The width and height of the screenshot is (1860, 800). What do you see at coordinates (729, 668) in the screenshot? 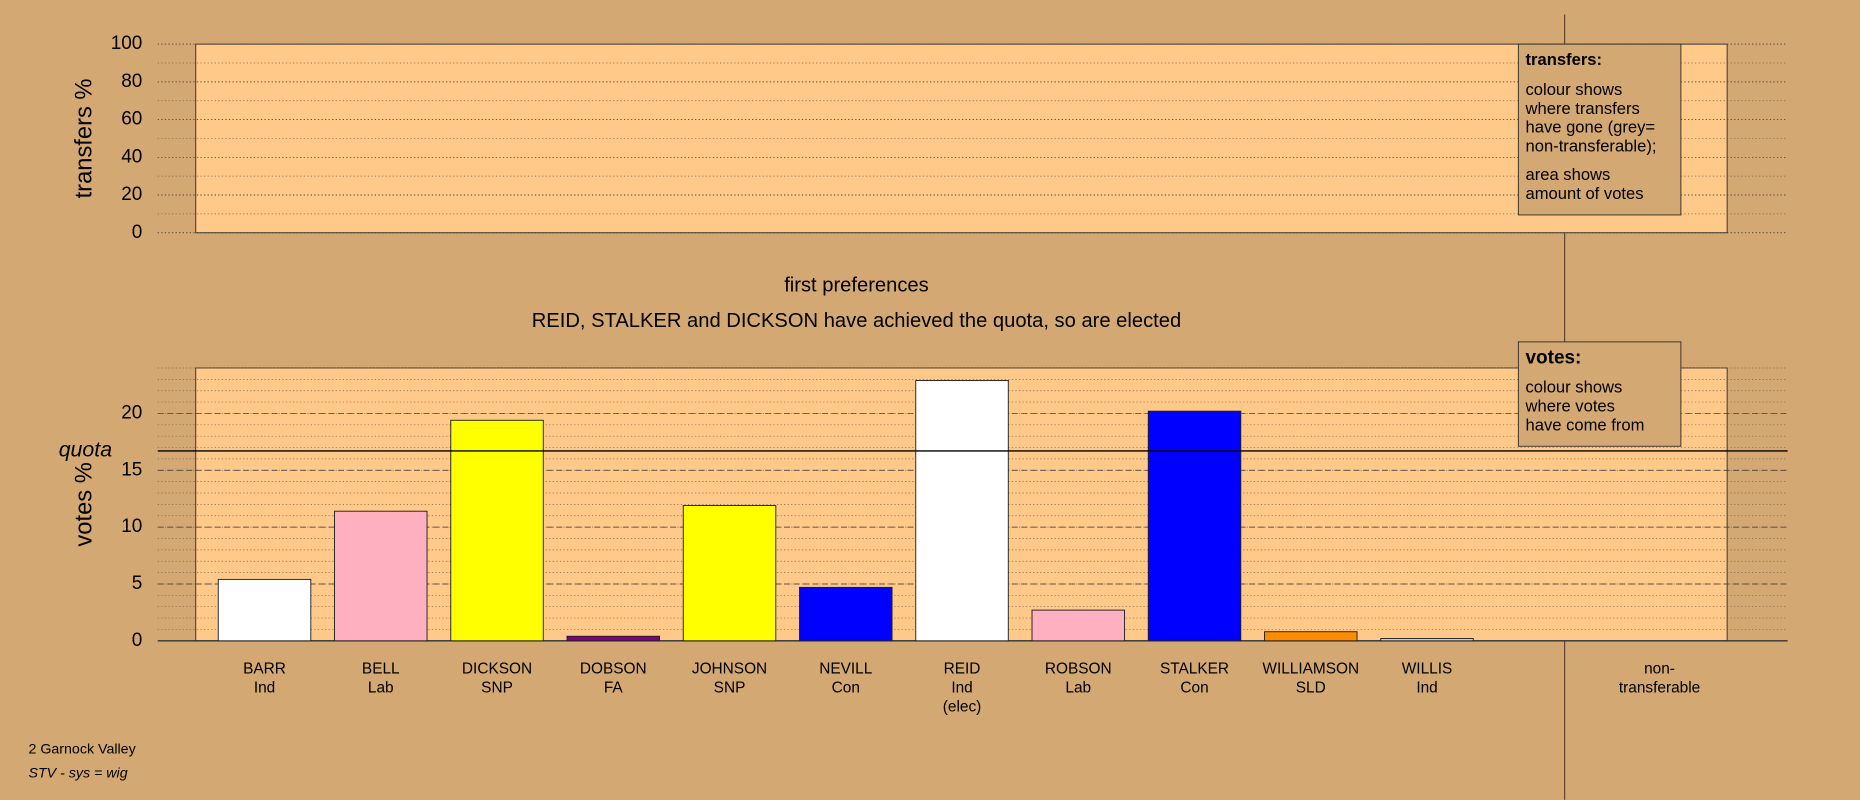
I see `x-tick-label: JOHNSON` at bounding box center [729, 668].